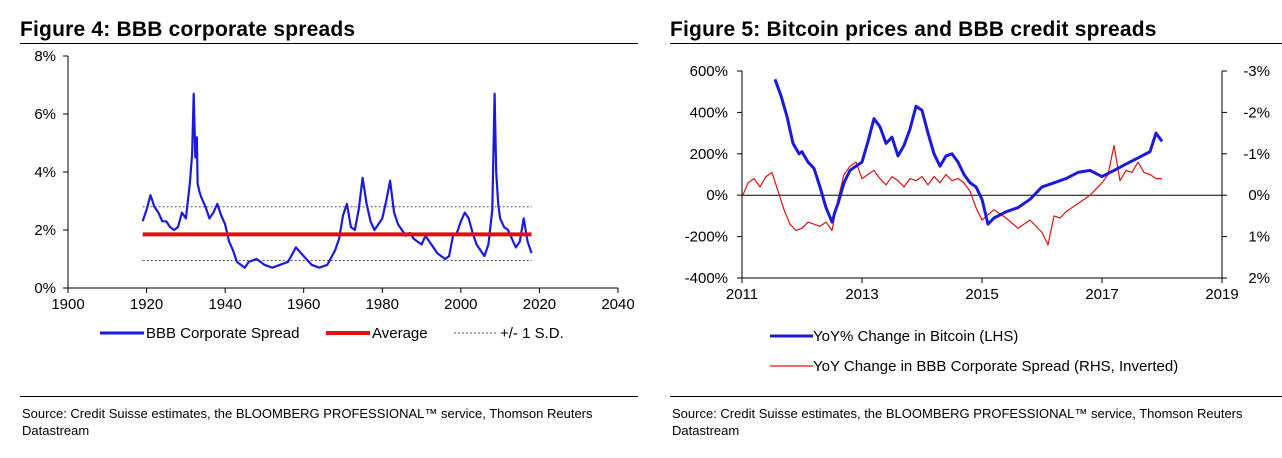 The width and height of the screenshot is (1282, 458). What do you see at coordinates (45, 114) in the screenshot?
I see `y-tick-label: 6%` at bounding box center [45, 114].